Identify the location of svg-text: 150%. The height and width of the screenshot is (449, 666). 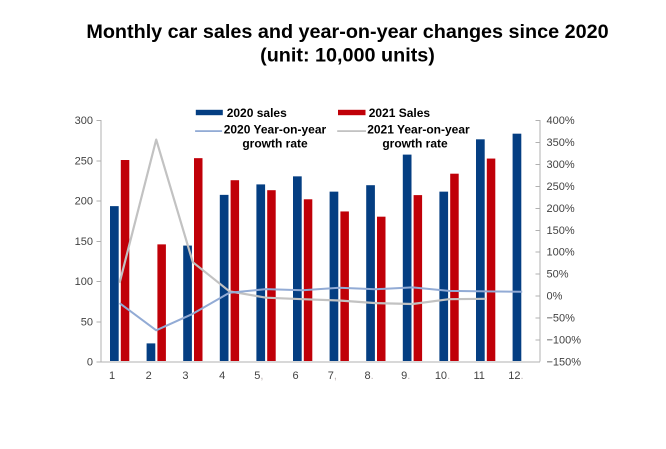
(561, 231).